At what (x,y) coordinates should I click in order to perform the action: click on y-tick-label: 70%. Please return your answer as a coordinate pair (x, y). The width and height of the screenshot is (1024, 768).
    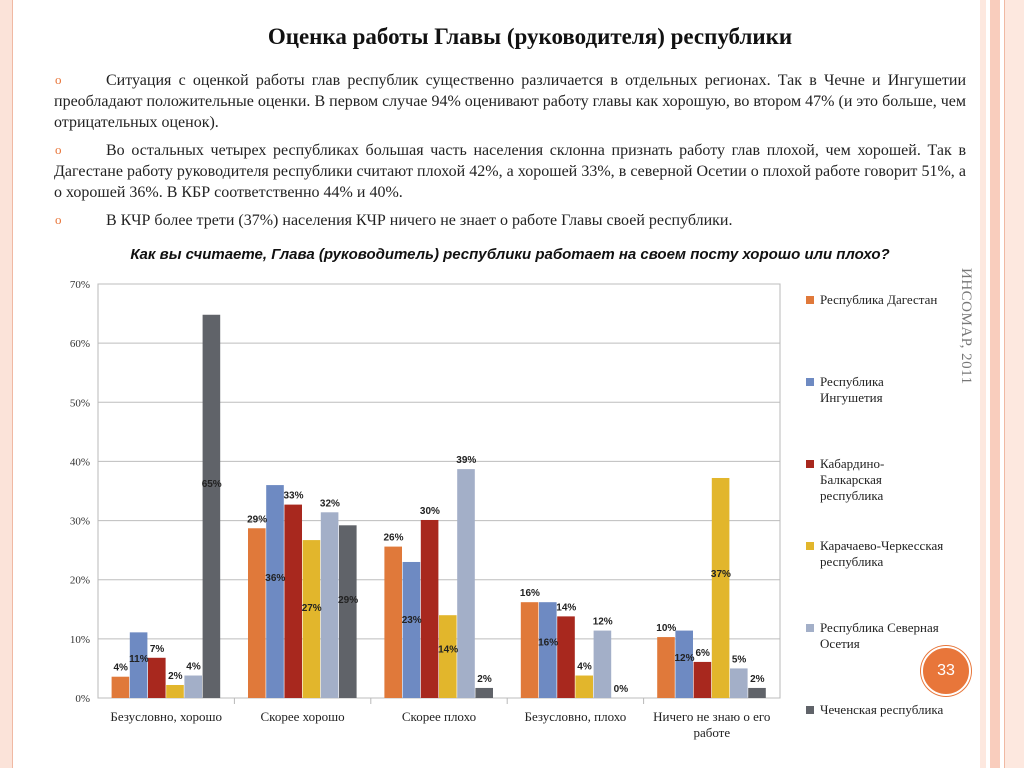
    Looking at the image, I should click on (80, 285).